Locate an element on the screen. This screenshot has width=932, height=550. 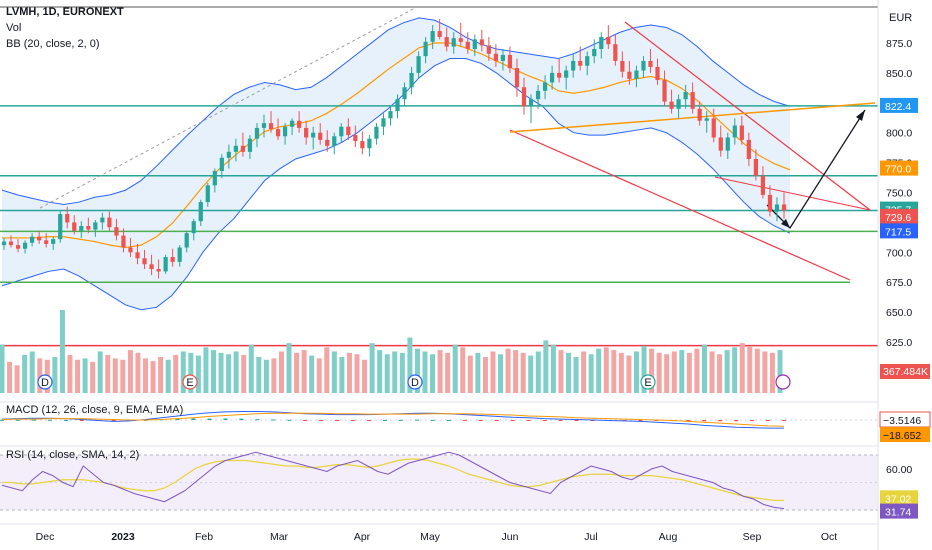
arrow-head-down is located at coordinates (785, 223).